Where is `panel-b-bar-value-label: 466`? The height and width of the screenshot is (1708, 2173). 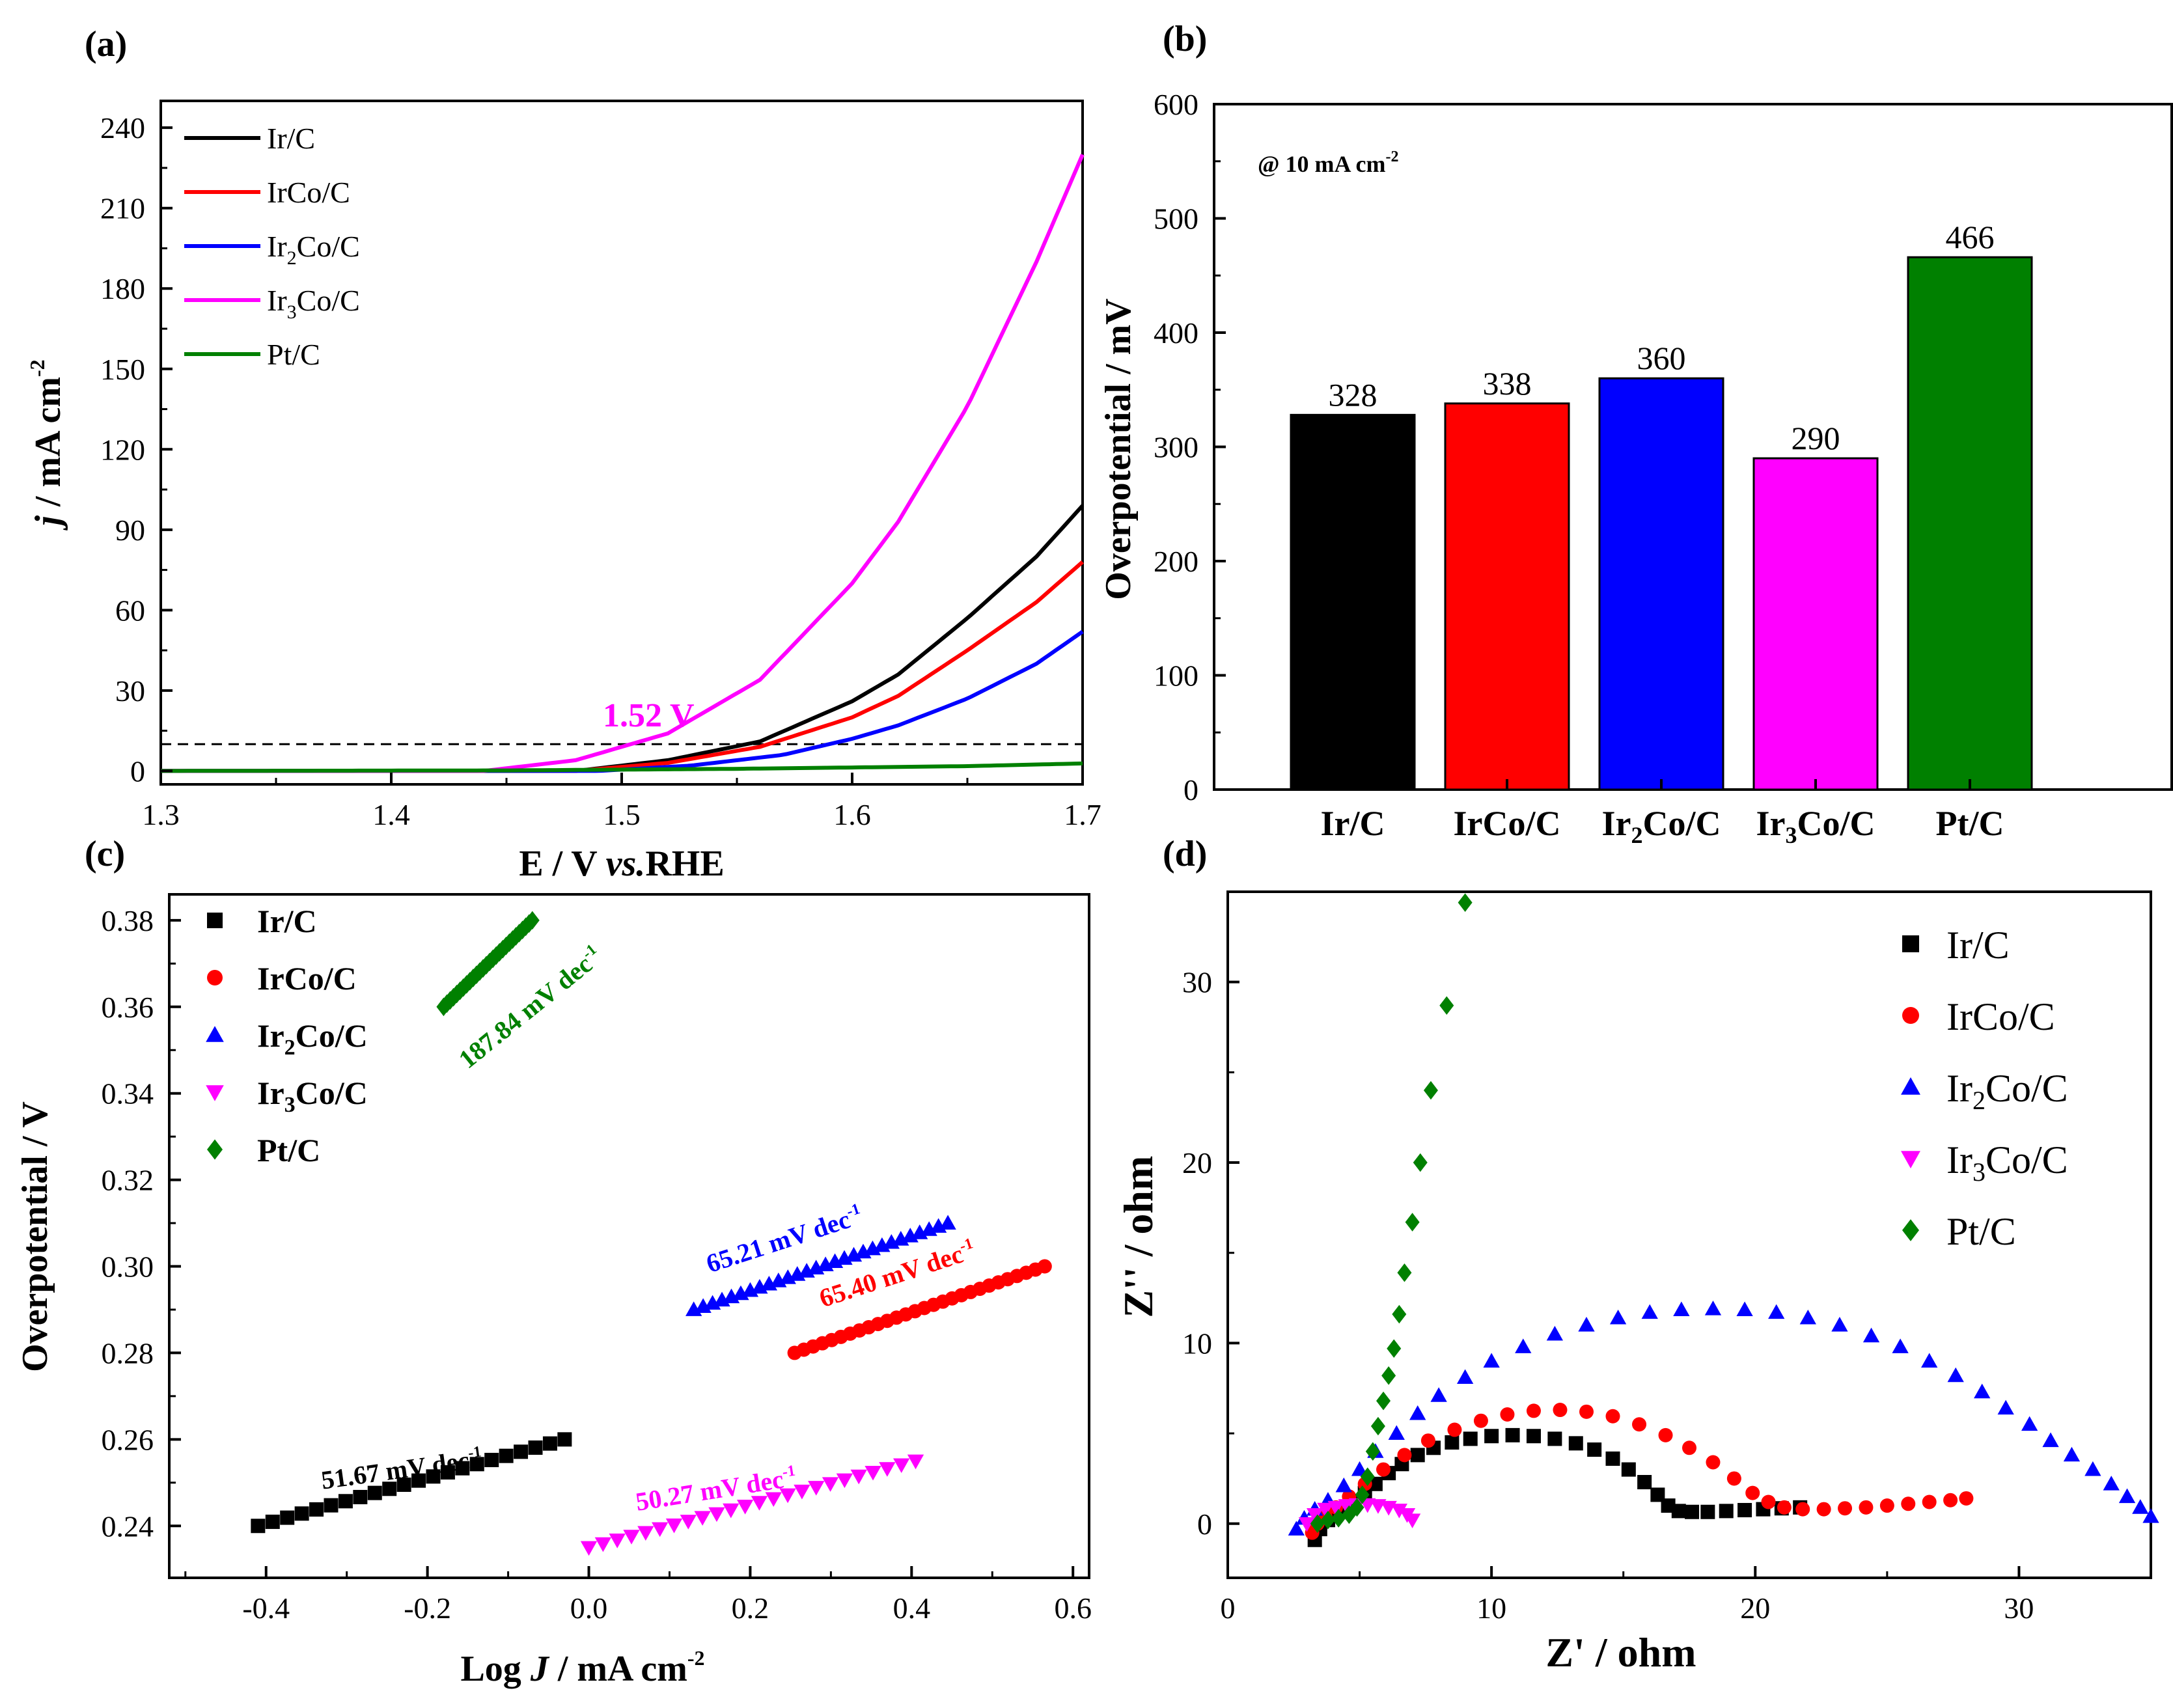 panel-b-bar-value-label: 466 is located at coordinates (1970, 237).